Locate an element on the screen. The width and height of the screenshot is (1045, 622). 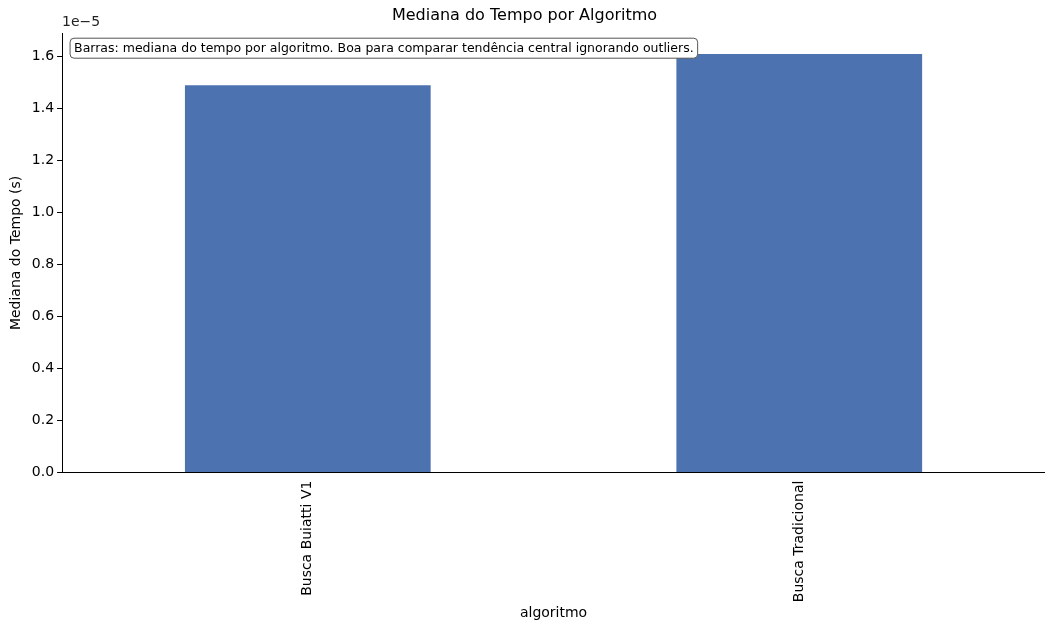
text: 1e−5 is located at coordinates (81, 20).